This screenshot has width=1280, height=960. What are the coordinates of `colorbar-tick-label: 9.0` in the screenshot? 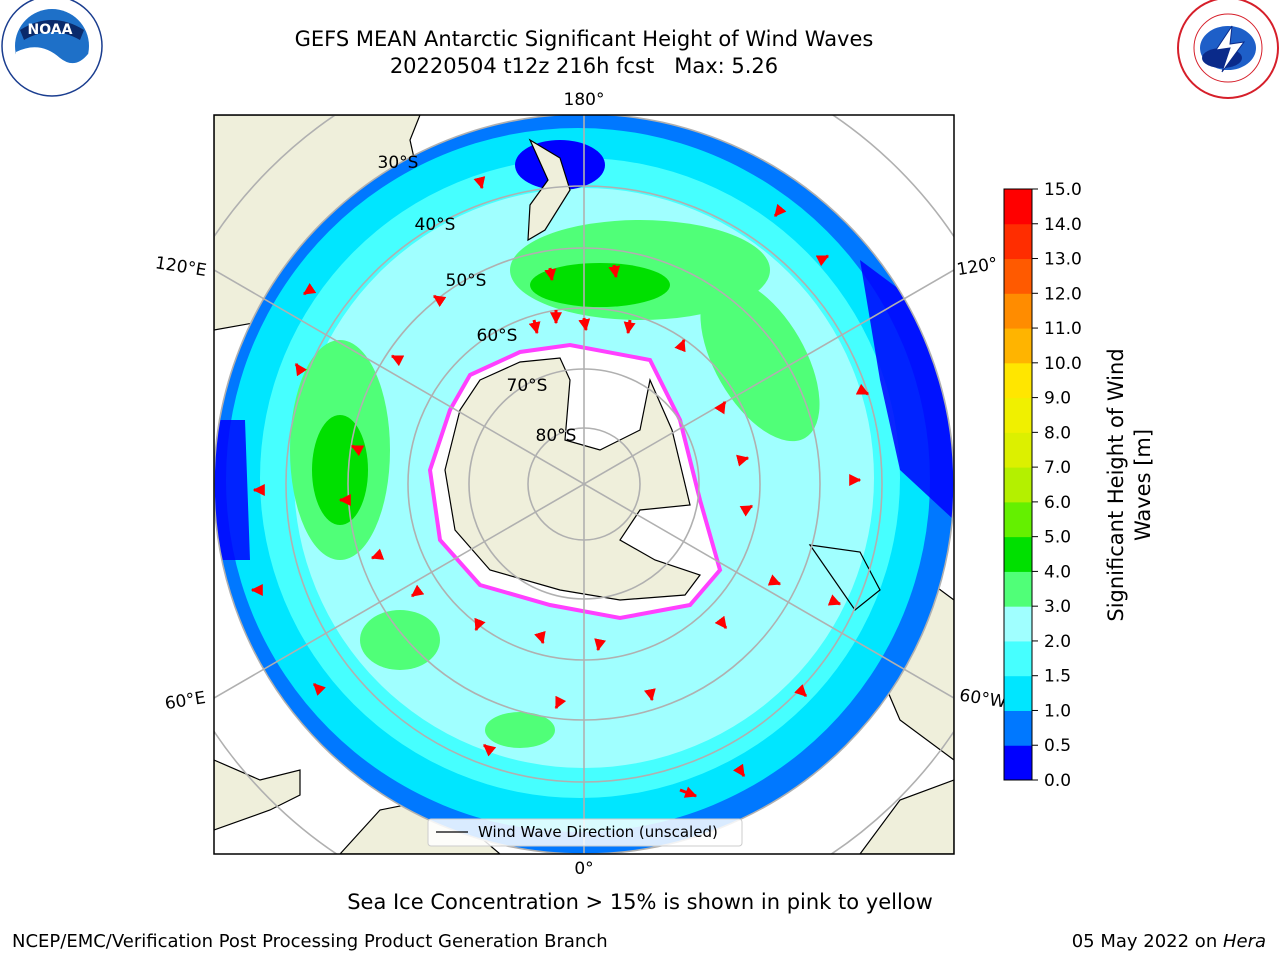 It's located at (1057, 399).